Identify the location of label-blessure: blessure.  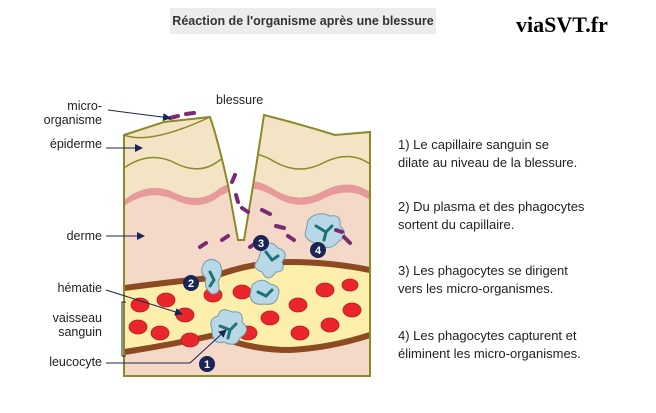
(239, 100).